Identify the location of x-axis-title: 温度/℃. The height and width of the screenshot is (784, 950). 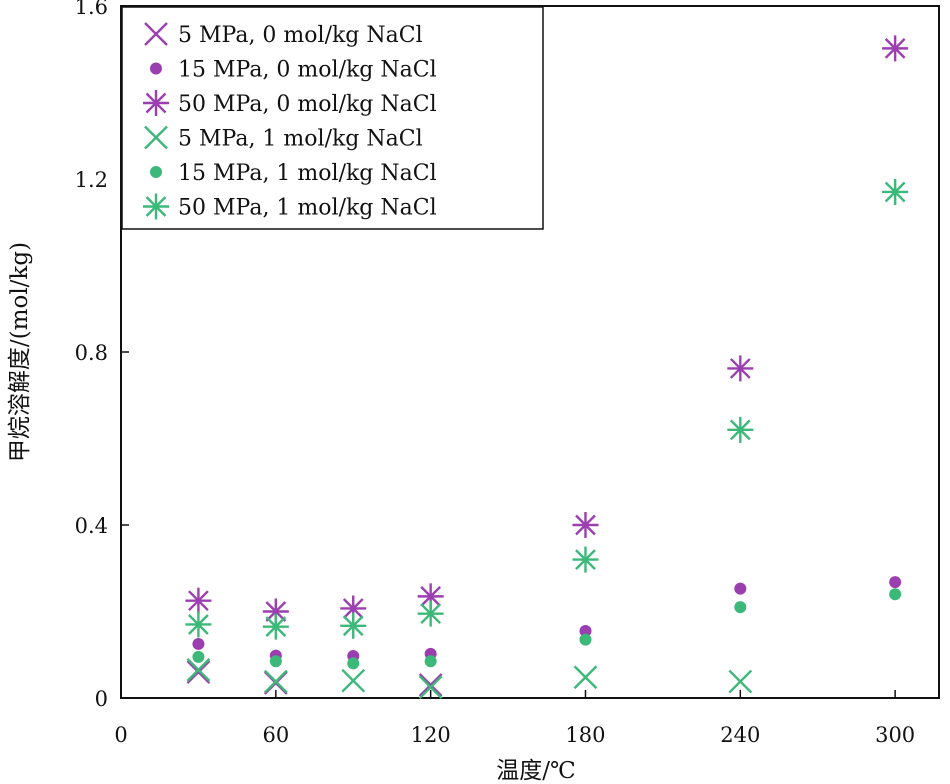
(535, 771).